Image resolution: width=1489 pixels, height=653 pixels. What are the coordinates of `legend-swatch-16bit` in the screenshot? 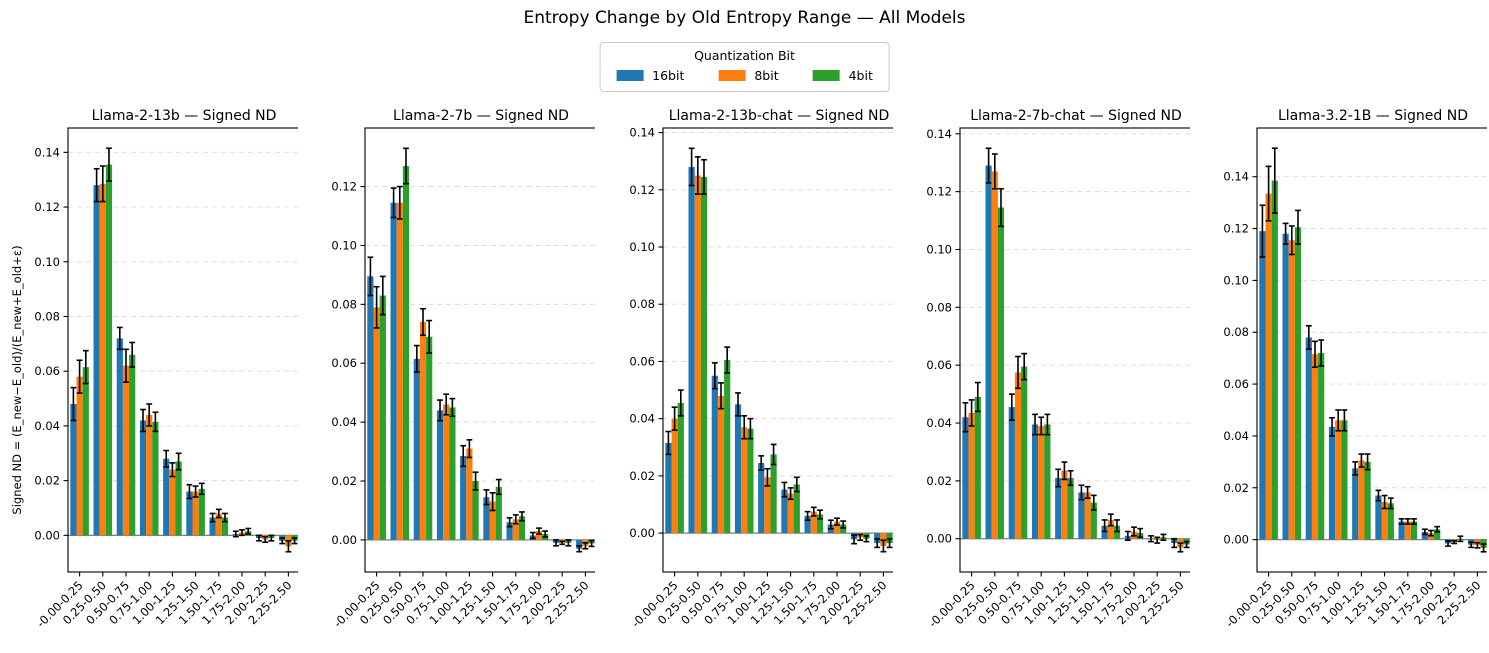 It's located at (630, 75).